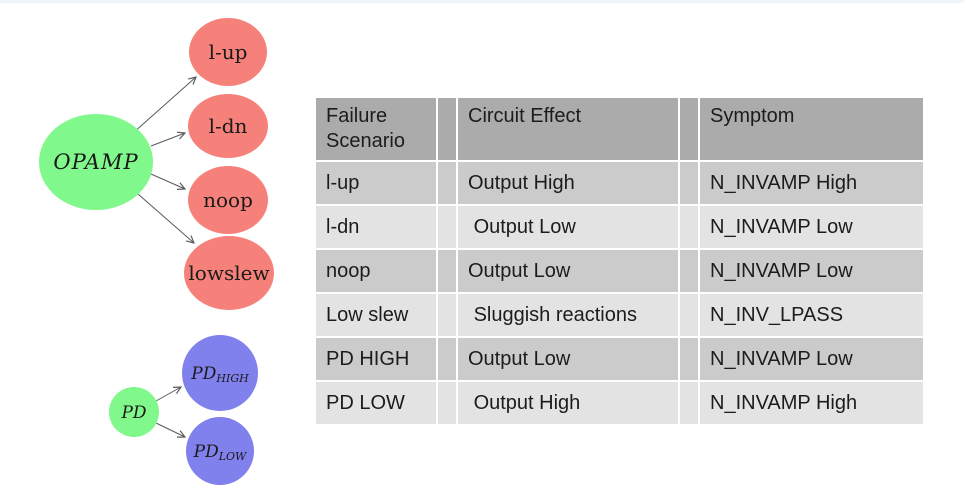  What do you see at coordinates (203, 374) in the screenshot?
I see `pd-high-base: PD` at bounding box center [203, 374].